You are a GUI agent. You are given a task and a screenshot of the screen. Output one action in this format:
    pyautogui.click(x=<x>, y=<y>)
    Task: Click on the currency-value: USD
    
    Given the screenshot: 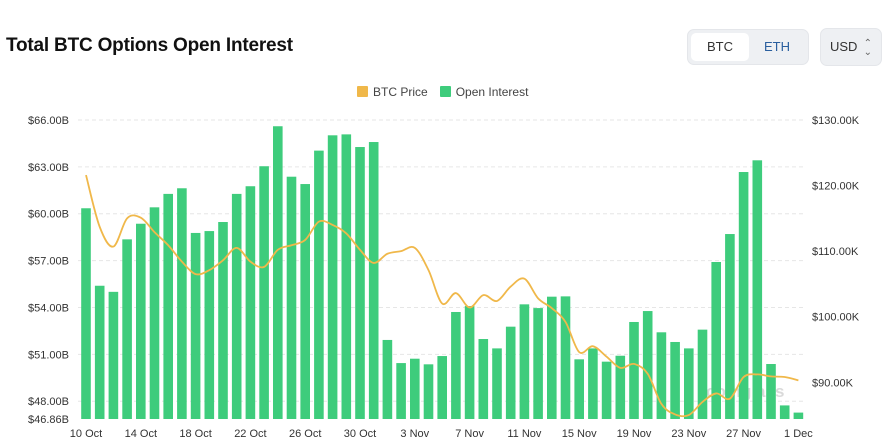 What is the action you would take?
    pyautogui.click(x=844, y=46)
    